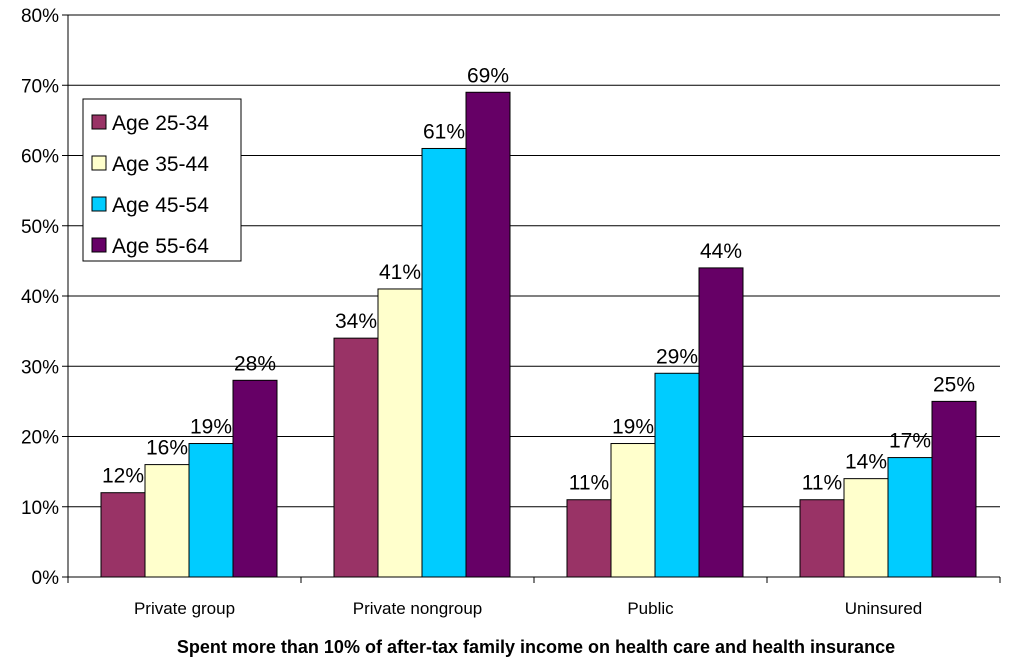 This screenshot has width=1018, height=663. I want to click on data-label: 16%, so click(167, 448).